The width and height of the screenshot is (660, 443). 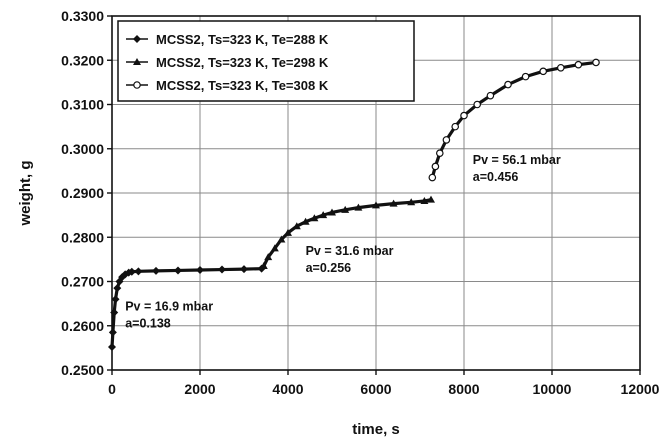 What do you see at coordinates (82, 16) in the screenshot?
I see `y-tick-label: 0.3300` at bounding box center [82, 16].